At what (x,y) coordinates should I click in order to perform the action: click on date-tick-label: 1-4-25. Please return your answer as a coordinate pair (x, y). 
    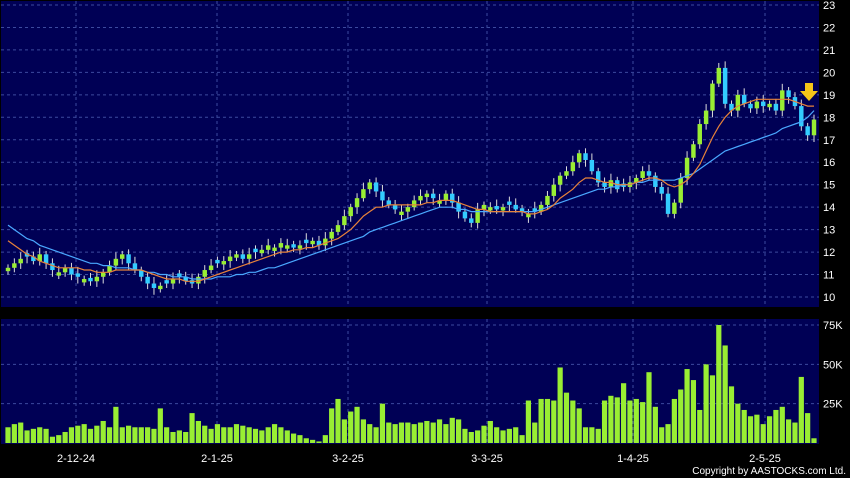
    Looking at the image, I should click on (633, 459).